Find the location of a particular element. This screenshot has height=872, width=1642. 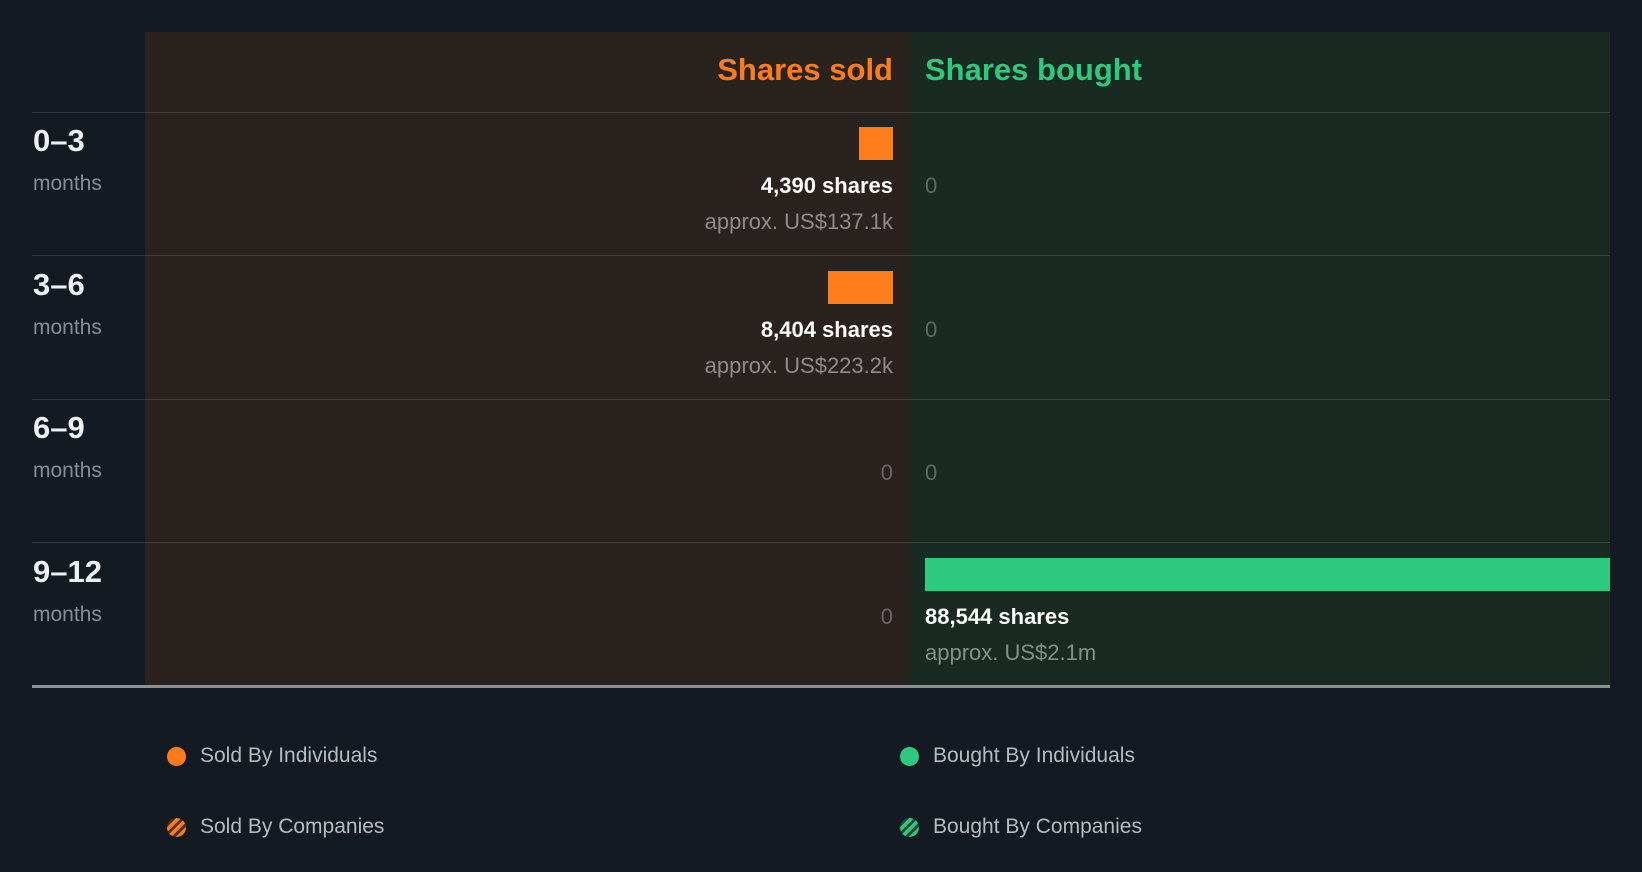

sold-cell-0-3: 4,390 shares approx. US$137.1k is located at coordinates (519, 183).